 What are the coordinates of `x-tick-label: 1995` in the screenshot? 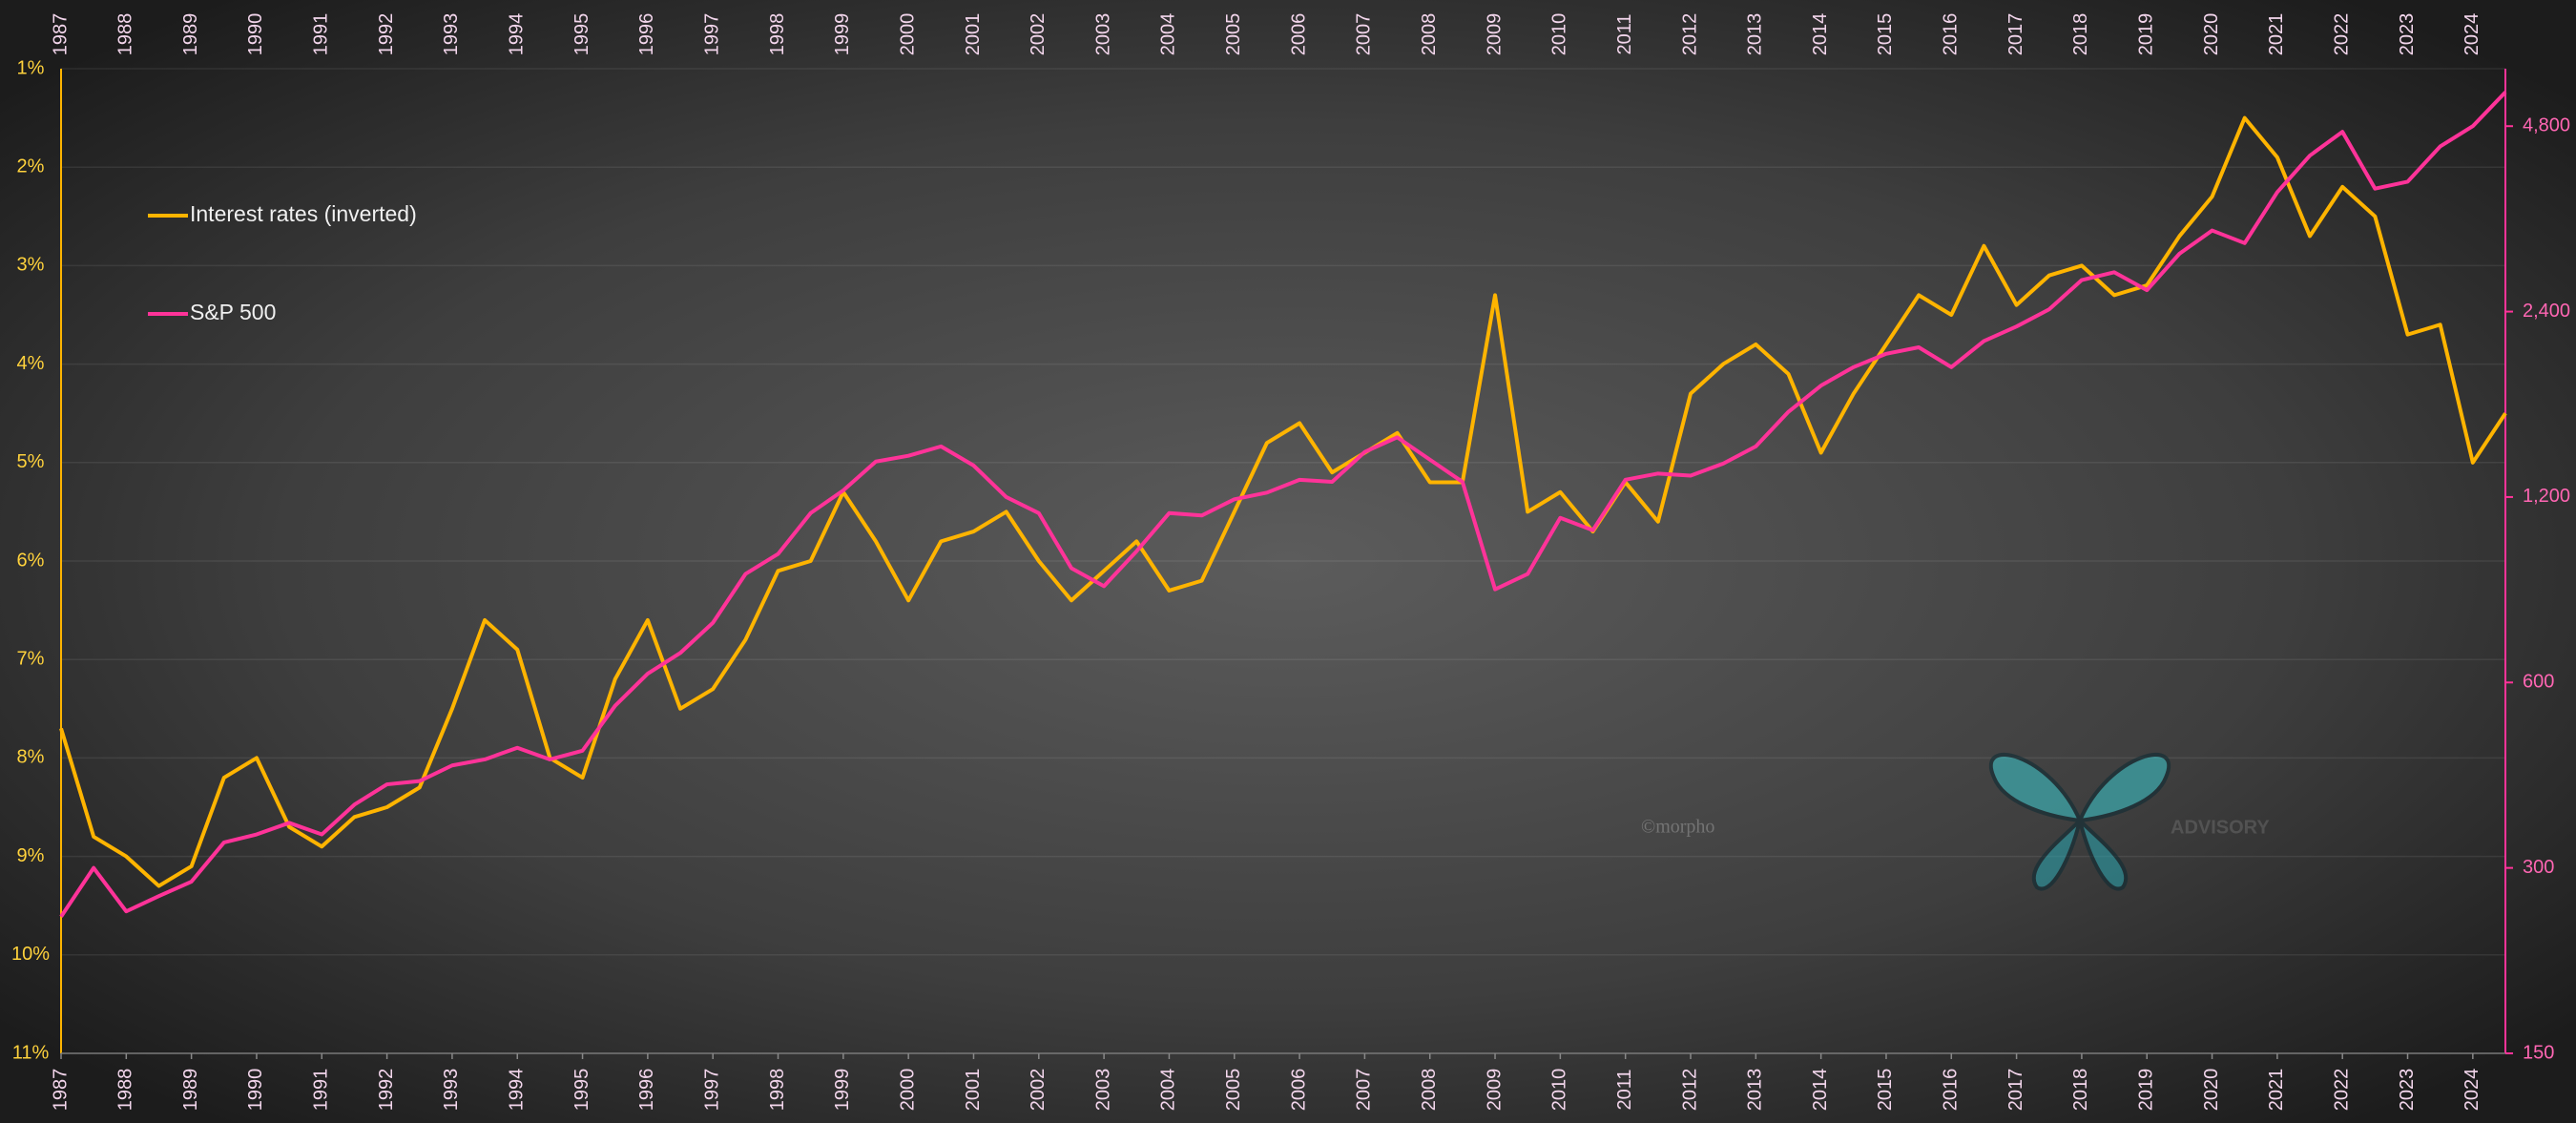 It's located at (581, 1090).